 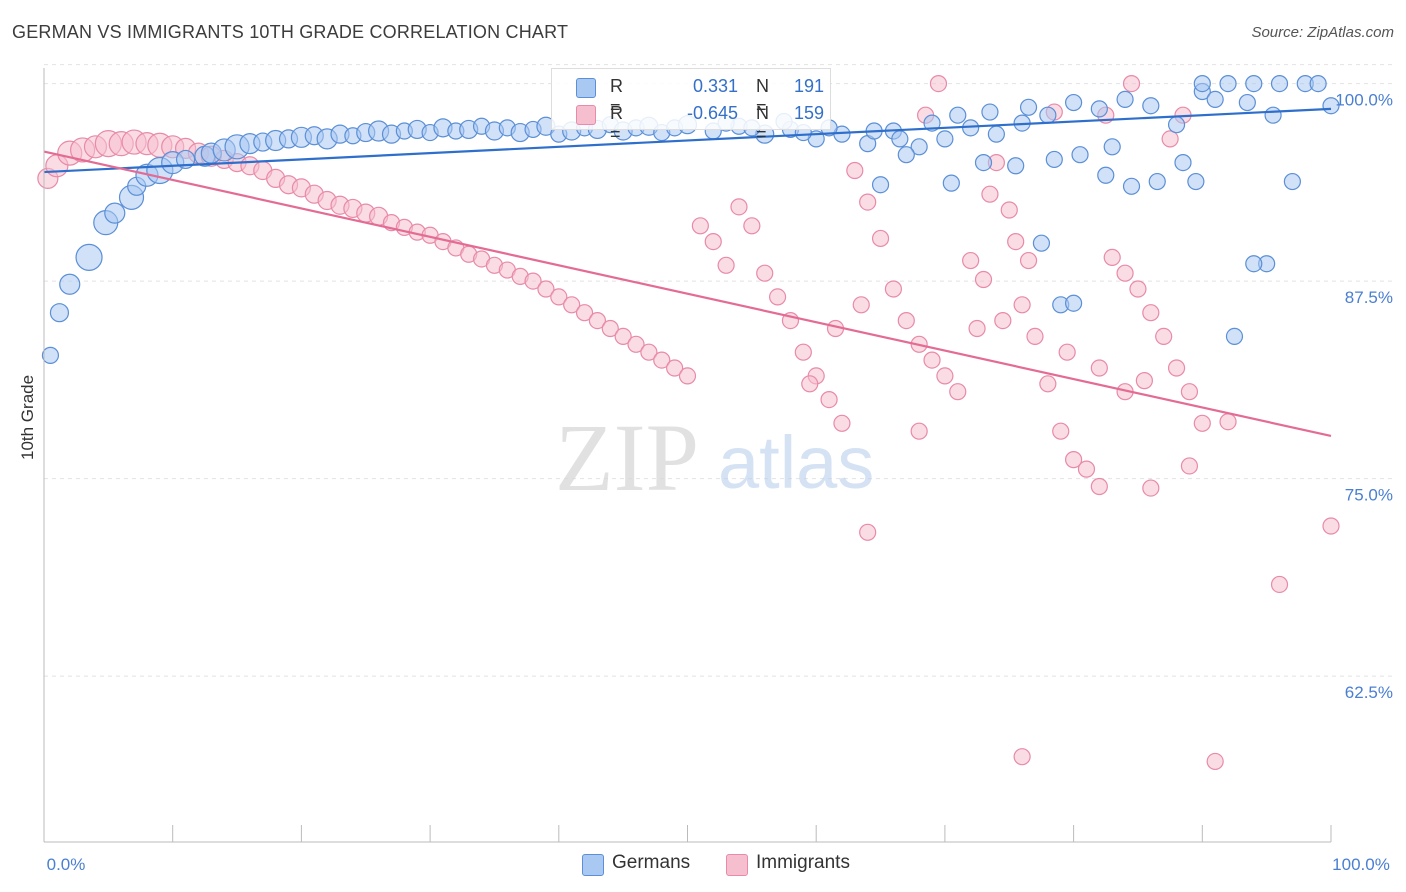 I want to click on germans-r-value: 0.331, so click(x=715, y=86).